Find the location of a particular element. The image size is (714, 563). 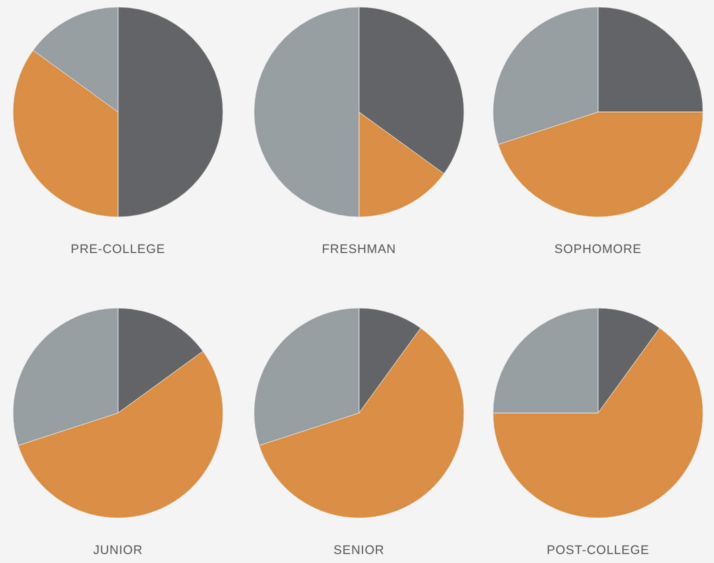

text: SENIOR is located at coordinates (359, 550).